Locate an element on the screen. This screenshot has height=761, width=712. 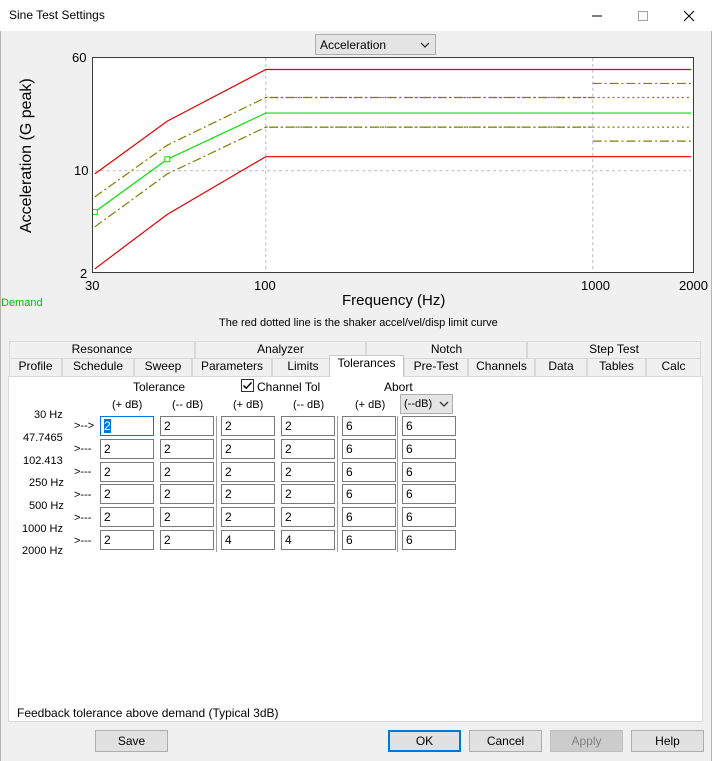
tab-calc: Calc is located at coordinates (673, 367).